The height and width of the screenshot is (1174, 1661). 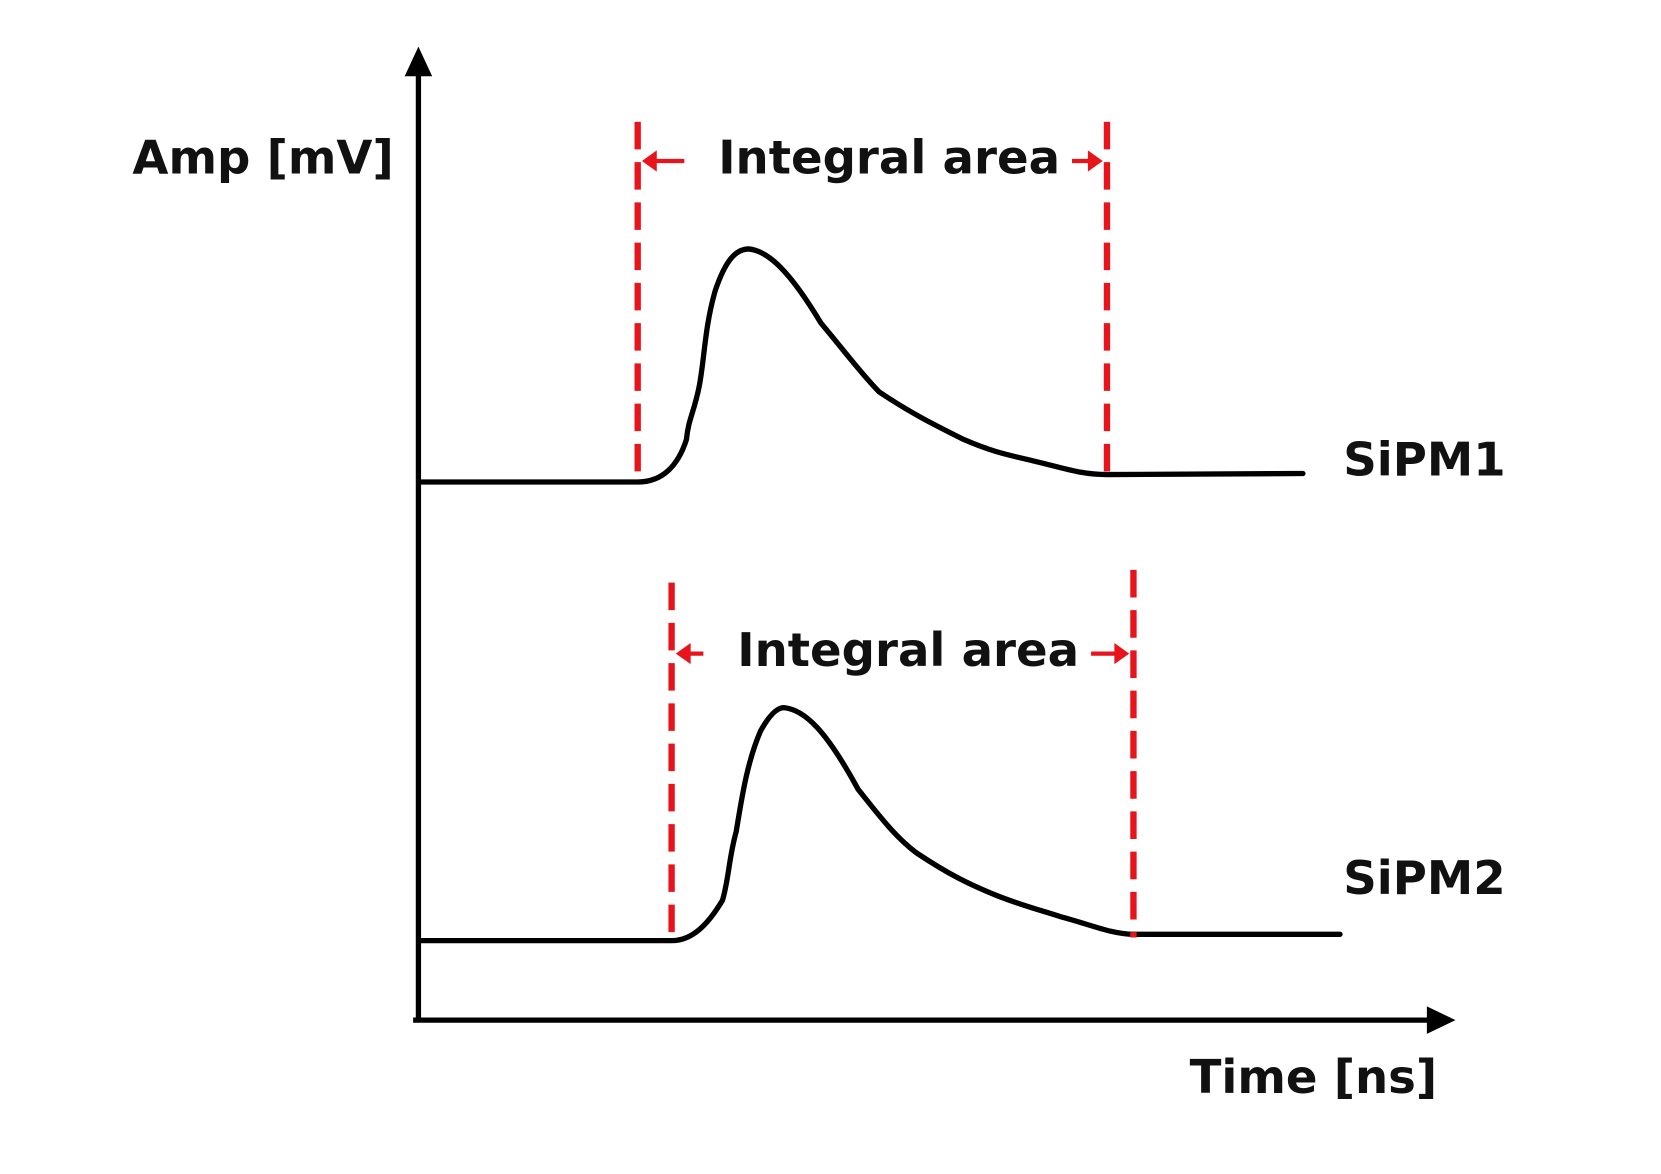 I want to click on y-axis-label: Amp [mV], so click(x=262, y=158).